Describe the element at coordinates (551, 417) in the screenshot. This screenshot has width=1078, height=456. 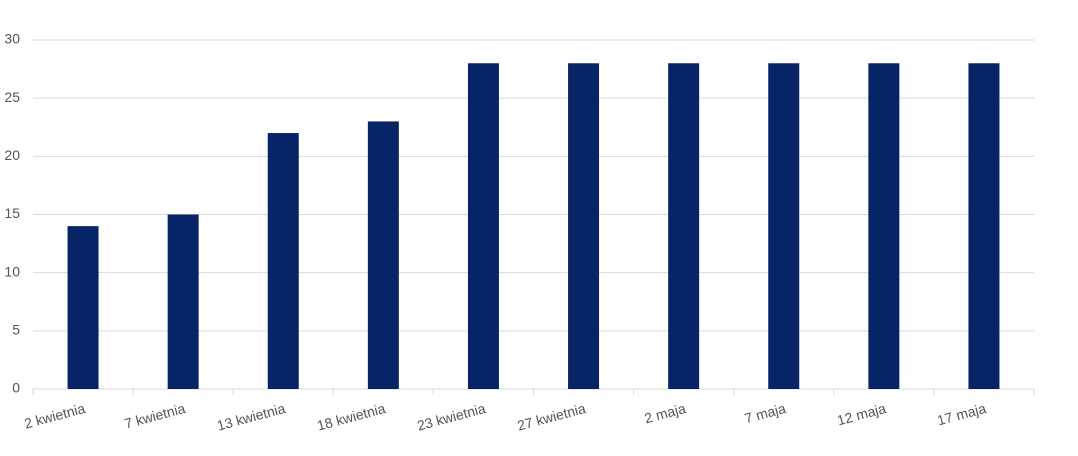
I see `x-tick-label: 27 kwietnia` at that location.